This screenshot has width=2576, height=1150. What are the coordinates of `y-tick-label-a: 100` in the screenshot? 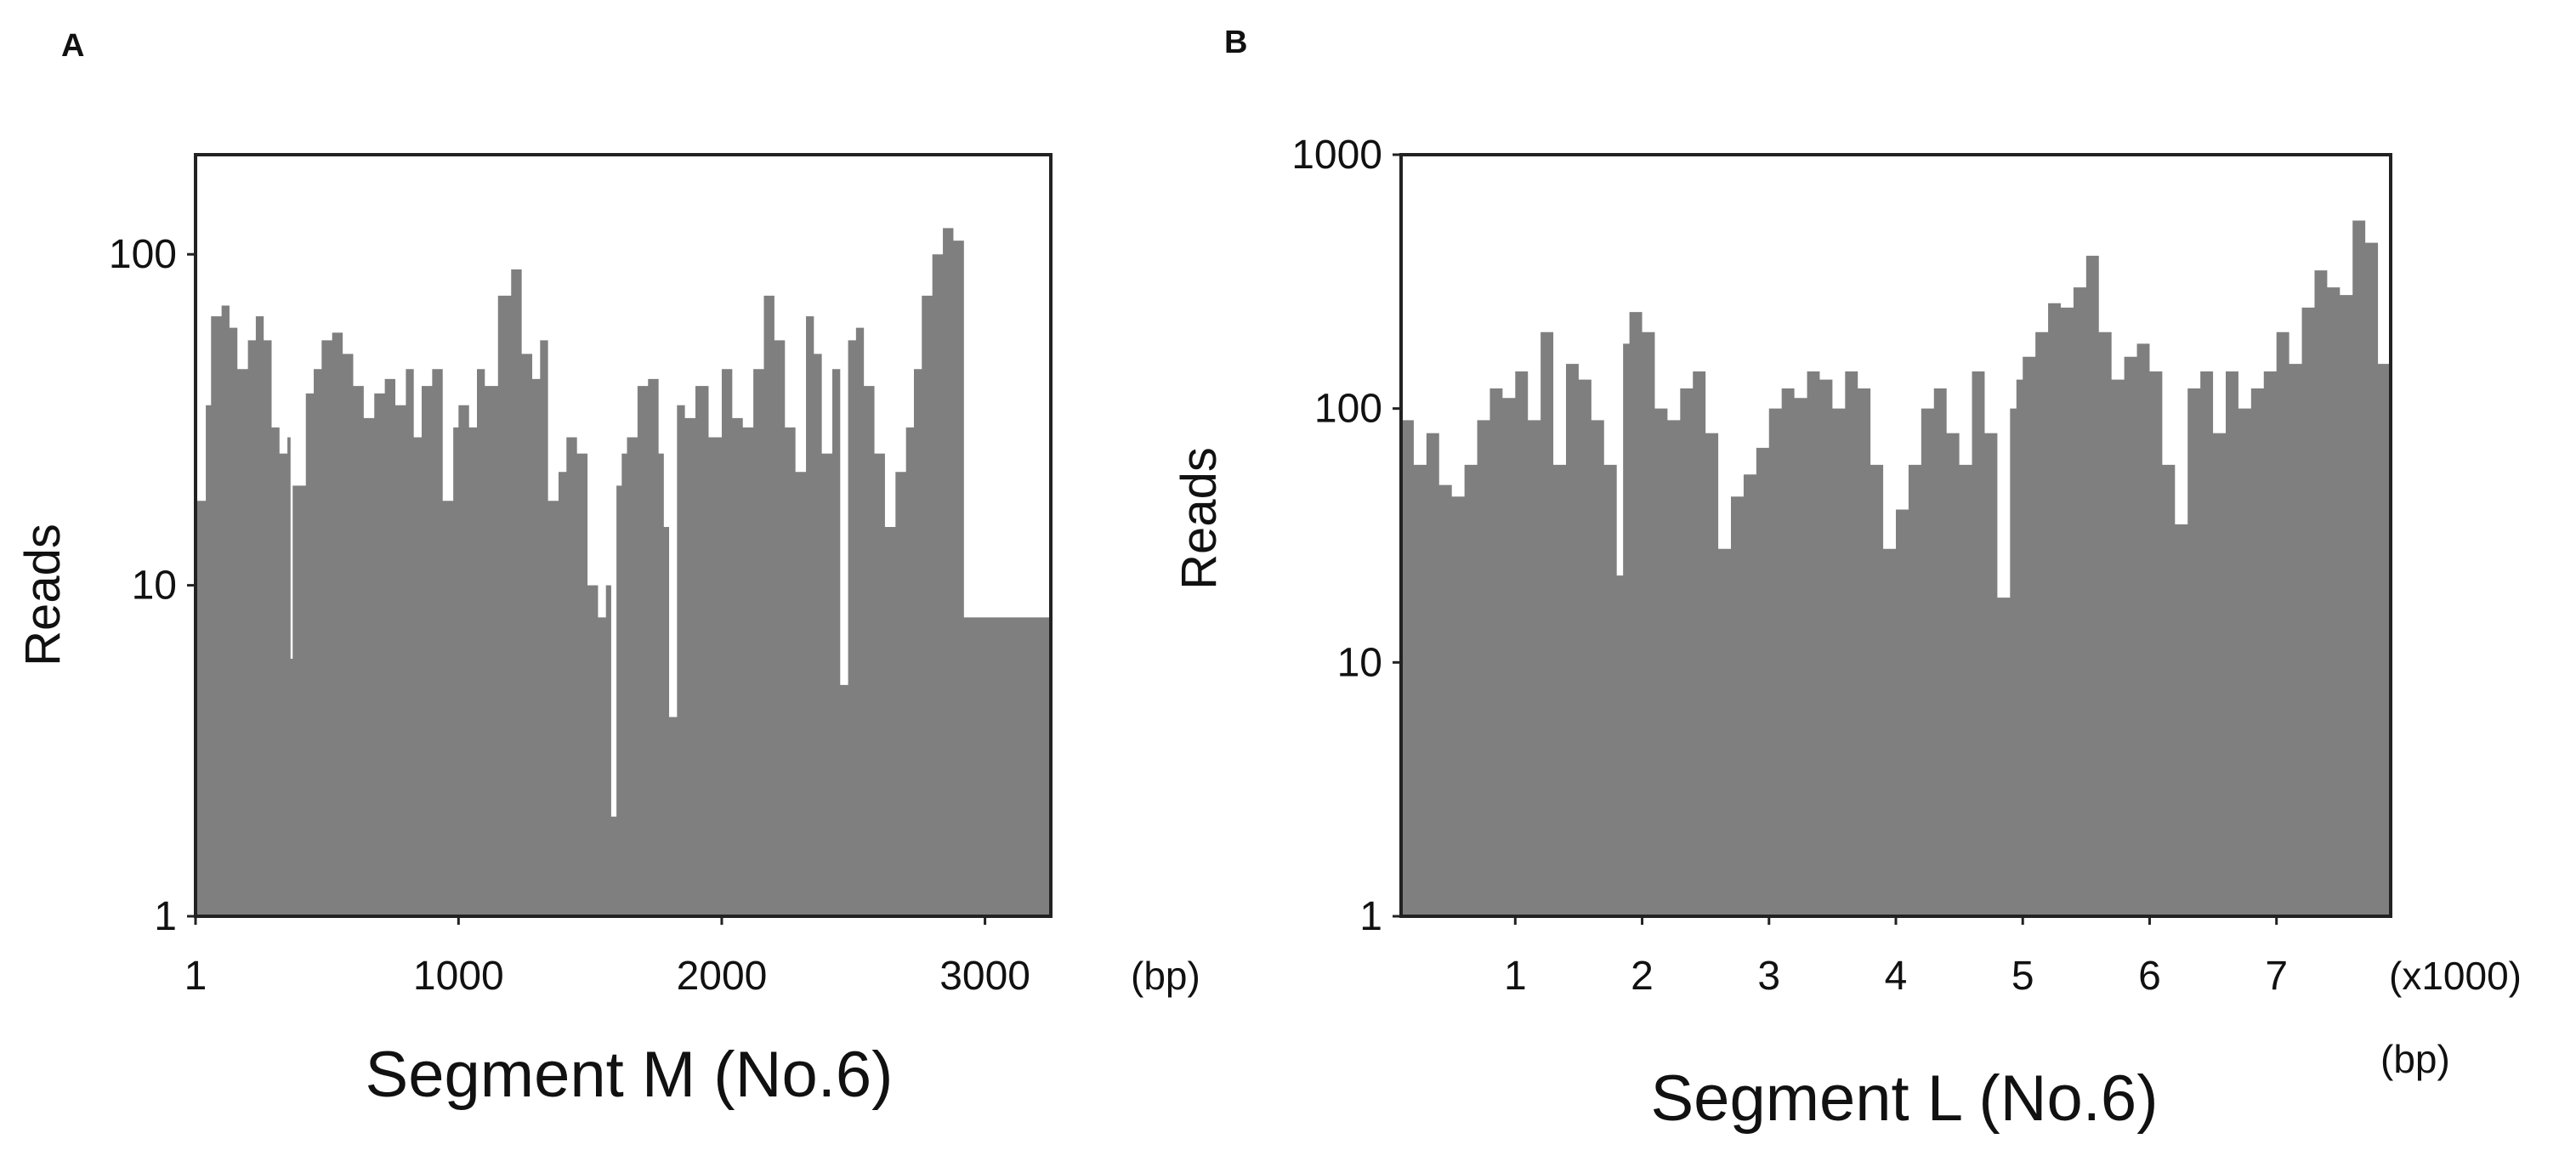 It's located at (143, 254).